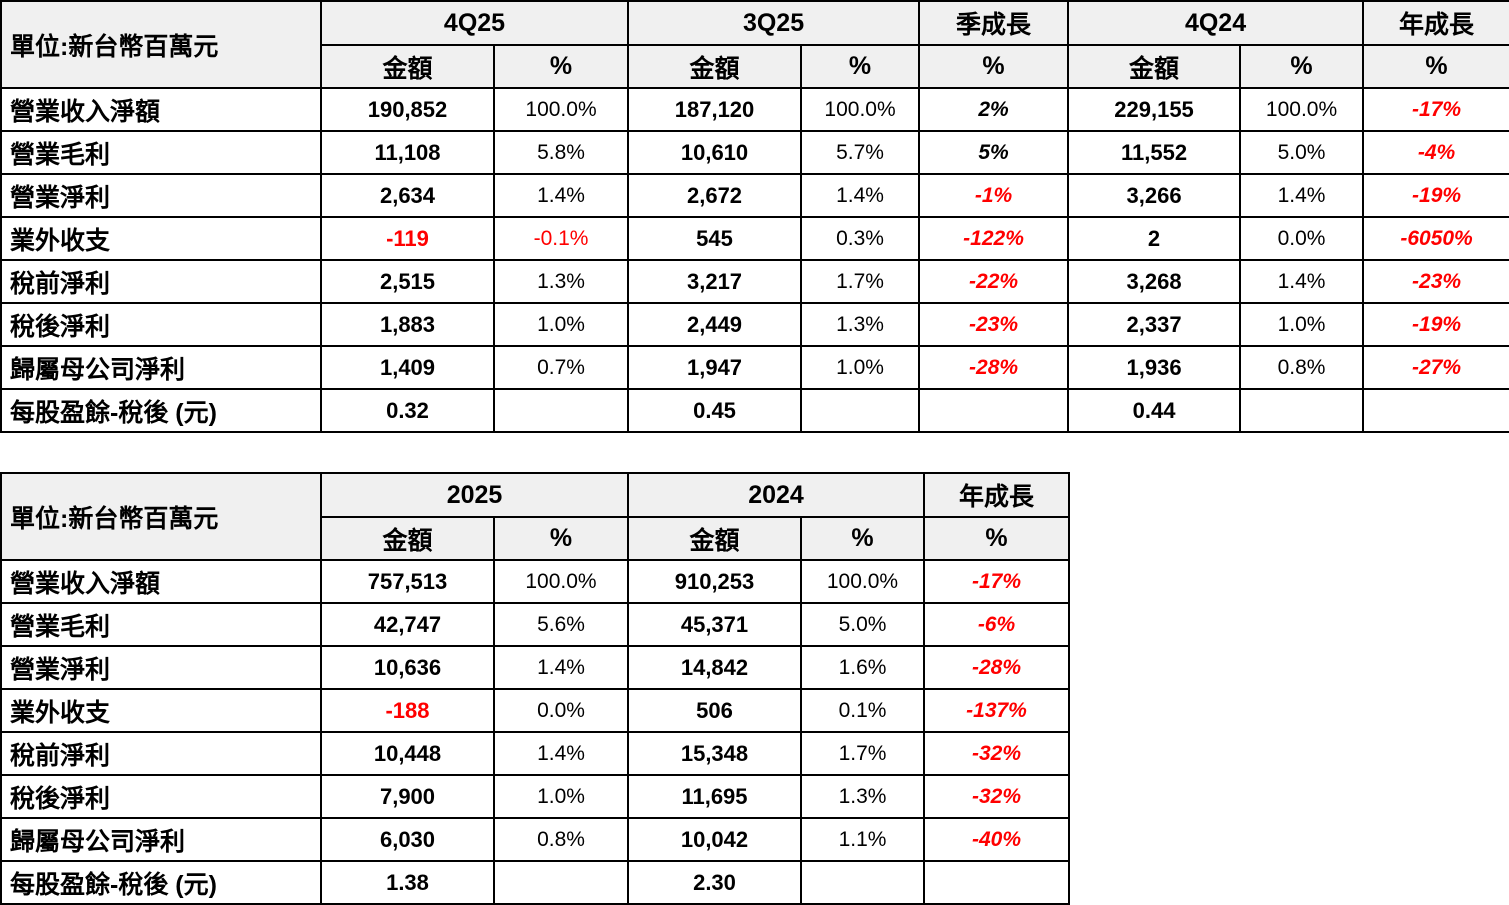 The image size is (1509, 905). What do you see at coordinates (1154, 152) in the screenshot?
I see `amount-cell: 11,552` at bounding box center [1154, 152].